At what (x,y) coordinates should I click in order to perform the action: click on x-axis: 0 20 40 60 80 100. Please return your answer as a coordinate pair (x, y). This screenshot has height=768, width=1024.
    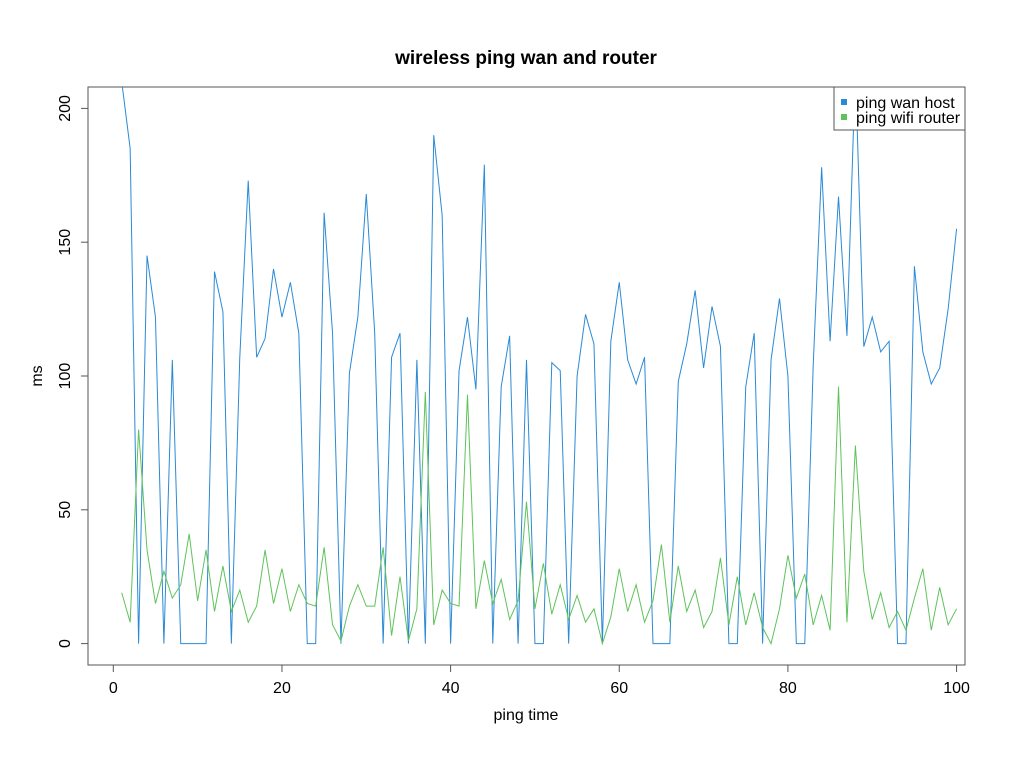
    Looking at the image, I should click on (539, 680).